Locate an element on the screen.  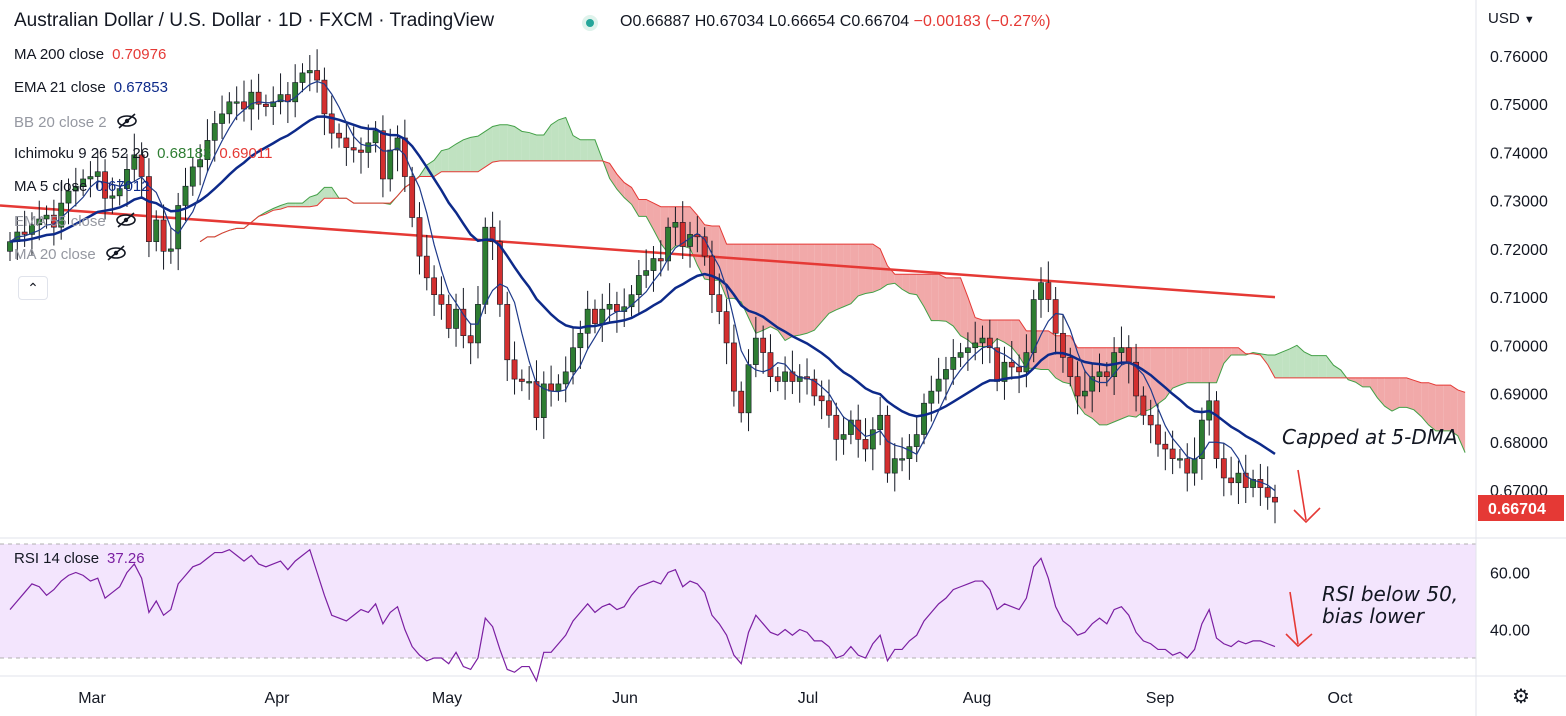
legend-label: MA 5 close is located at coordinates (51, 186).